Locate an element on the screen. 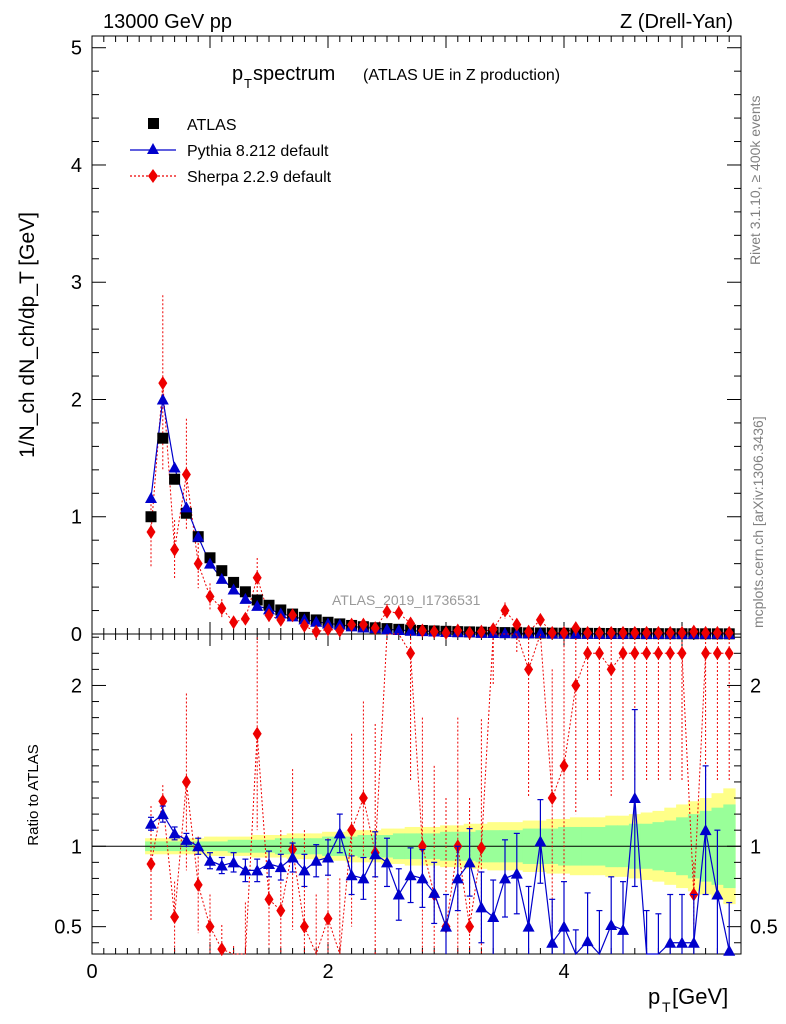 Image resolution: width=786 pixels, height=1024 pixels. ratio-y-tick-label-left: 1 is located at coordinates (76, 847).